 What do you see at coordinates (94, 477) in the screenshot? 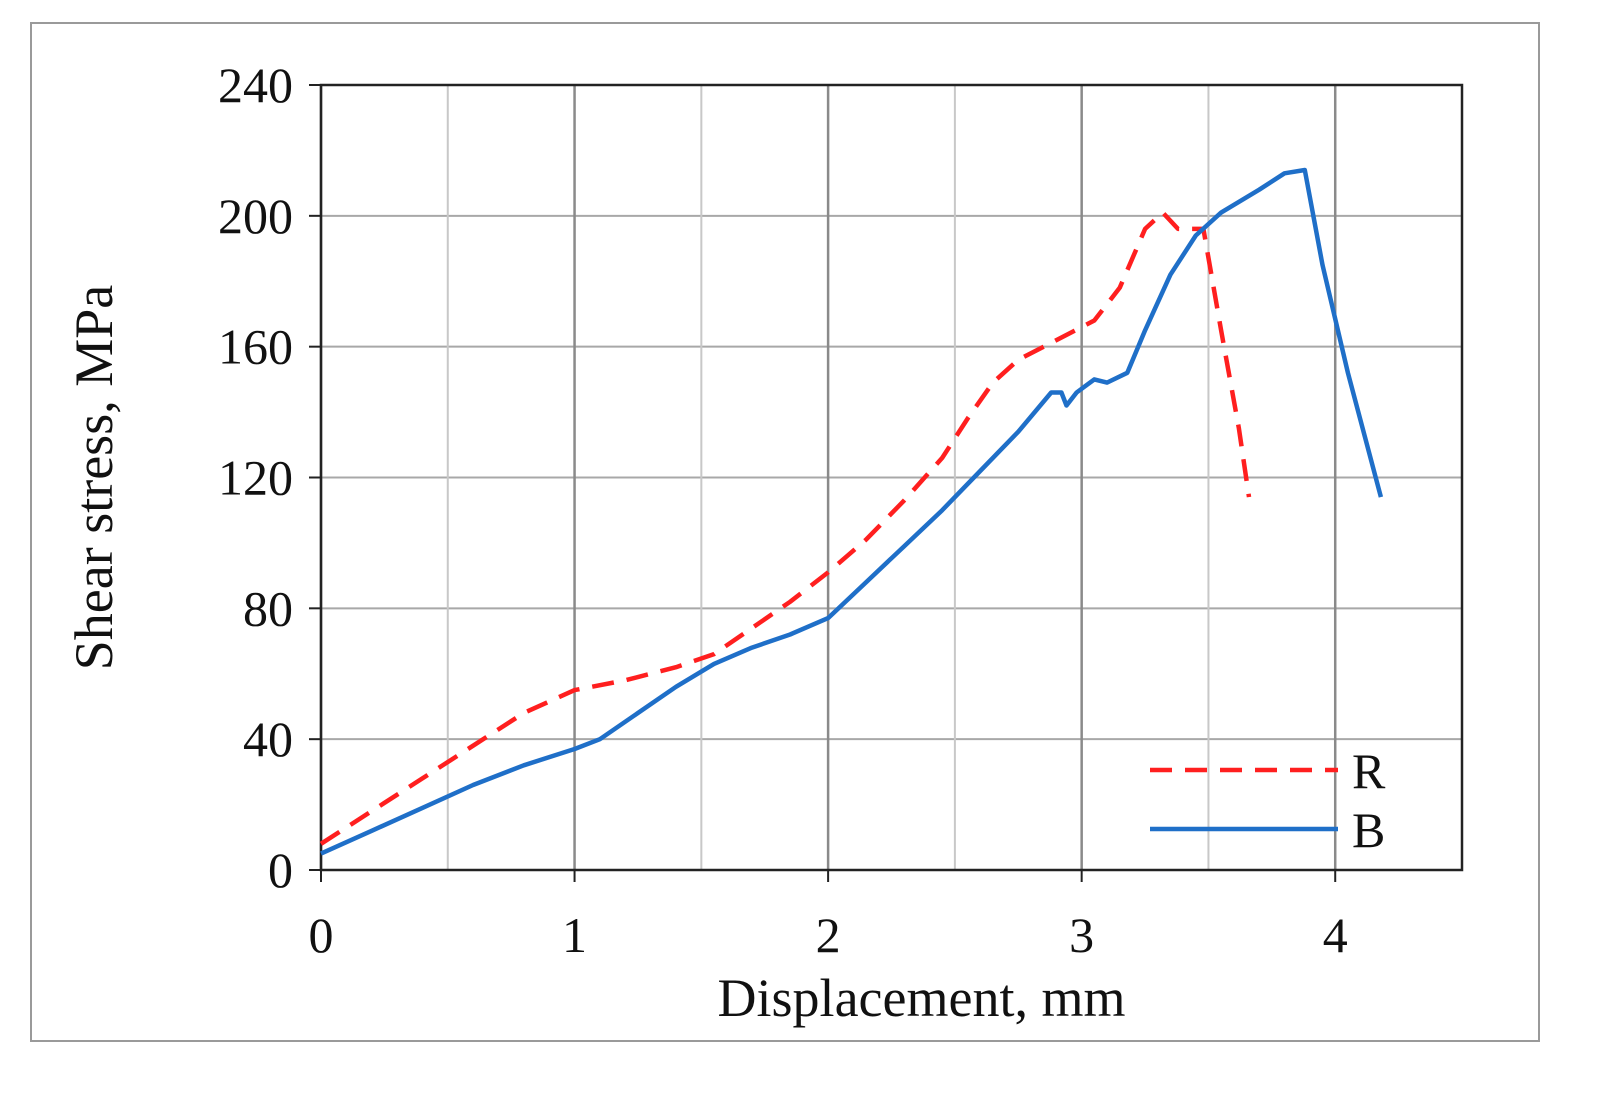
I see `y-axis-title: Shear stress, MPa` at bounding box center [94, 477].